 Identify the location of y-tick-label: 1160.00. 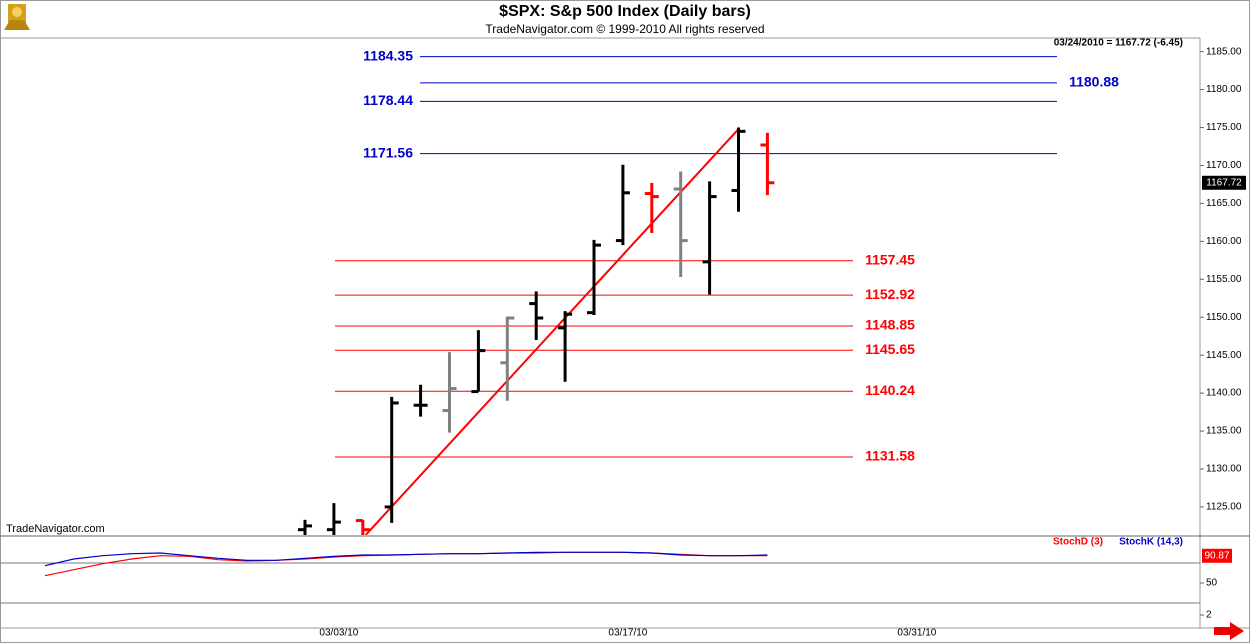
(1224, 241).